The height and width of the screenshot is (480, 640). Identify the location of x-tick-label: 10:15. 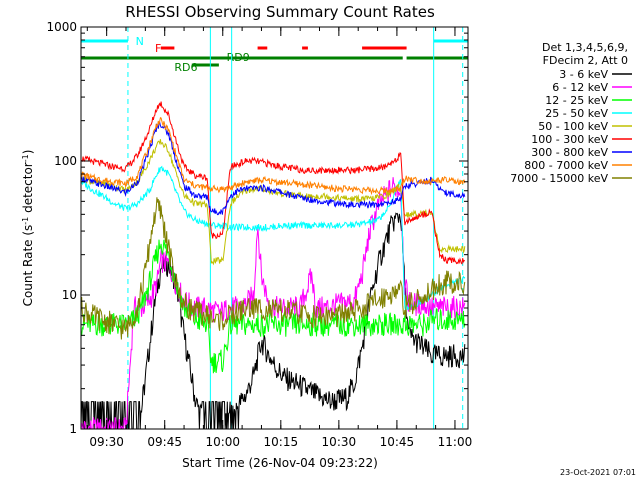
(281, 442).